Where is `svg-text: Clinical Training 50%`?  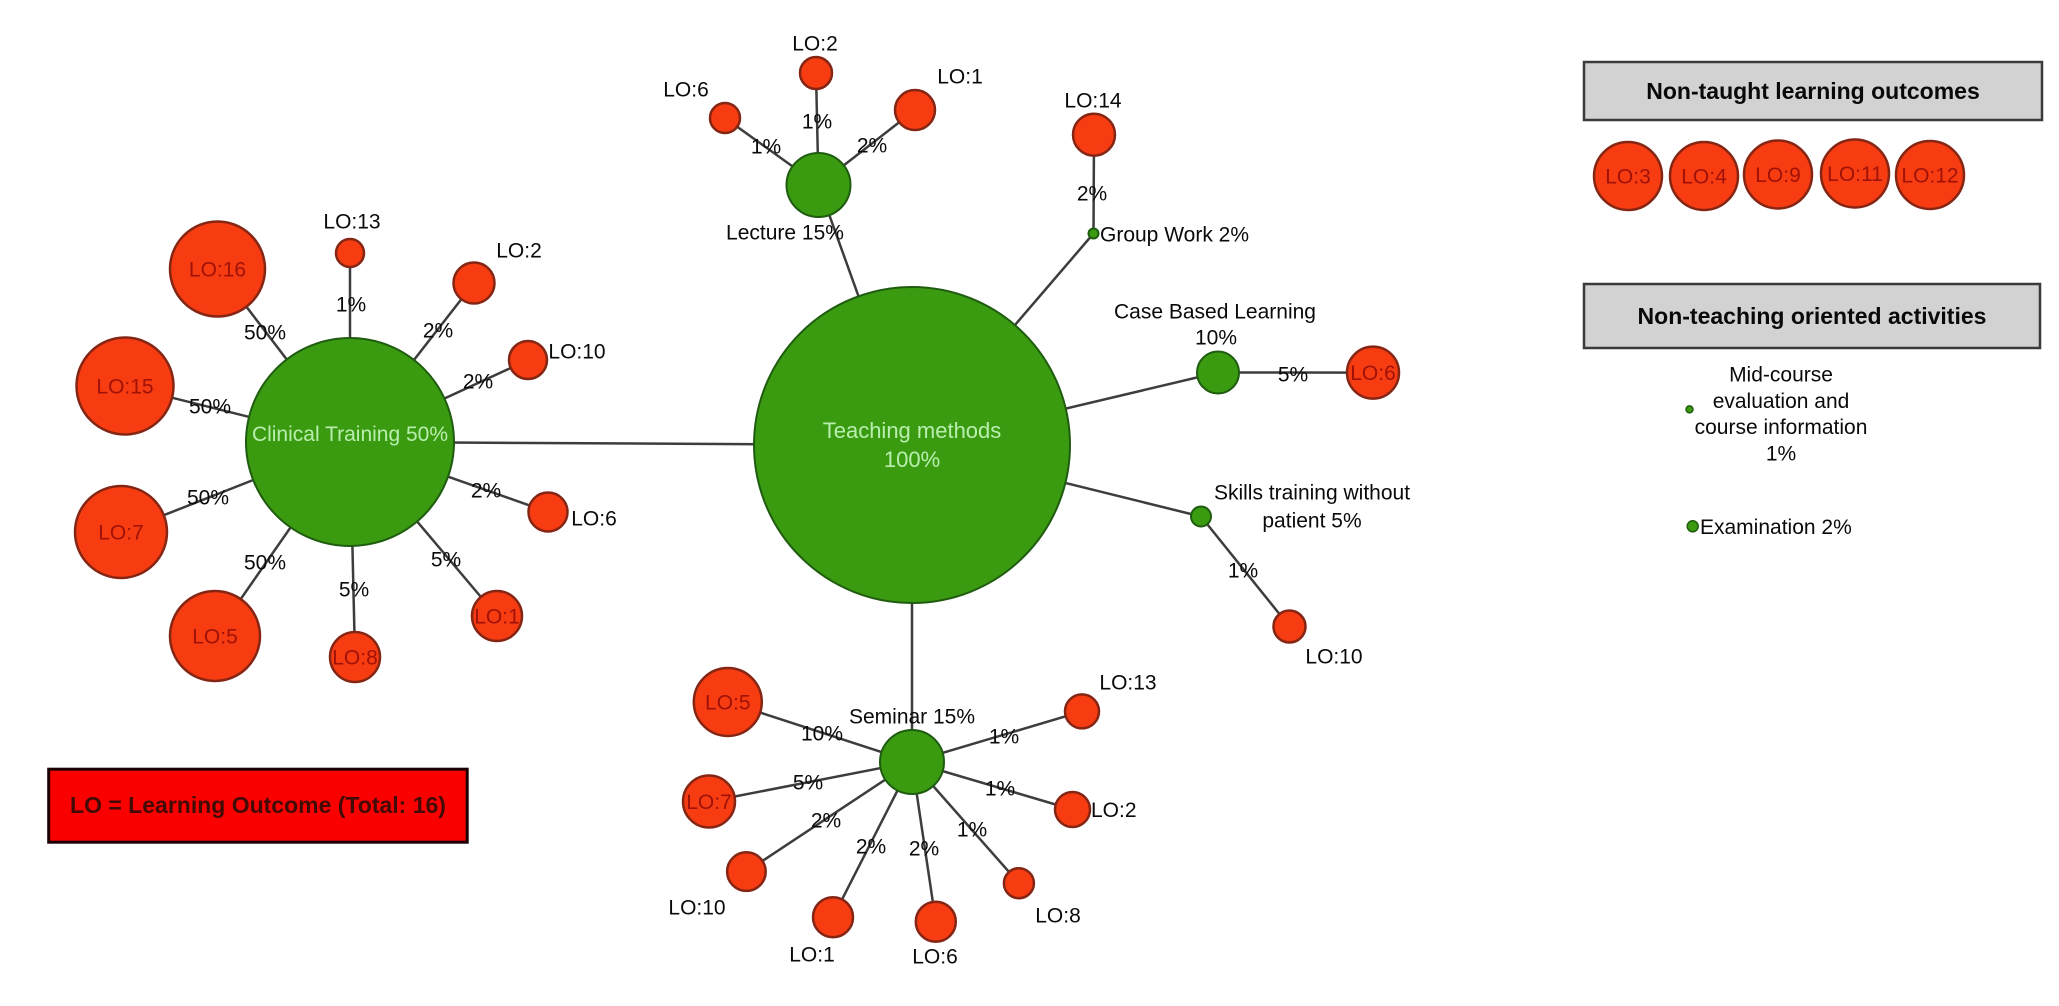
svg-text: Clinical Training 50% is located at coordinates (350, 434).